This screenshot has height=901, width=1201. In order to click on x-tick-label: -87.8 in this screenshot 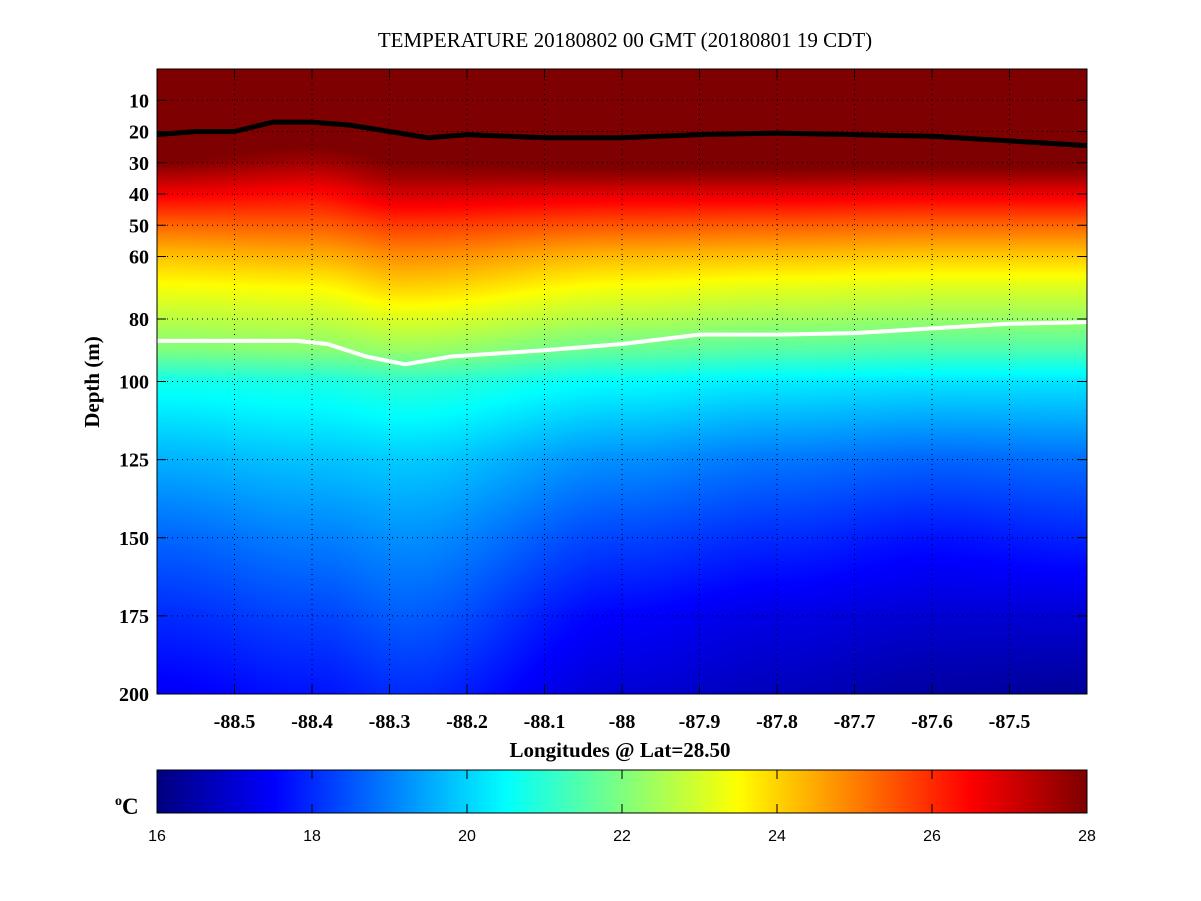, I will do `click(777, 722)`.